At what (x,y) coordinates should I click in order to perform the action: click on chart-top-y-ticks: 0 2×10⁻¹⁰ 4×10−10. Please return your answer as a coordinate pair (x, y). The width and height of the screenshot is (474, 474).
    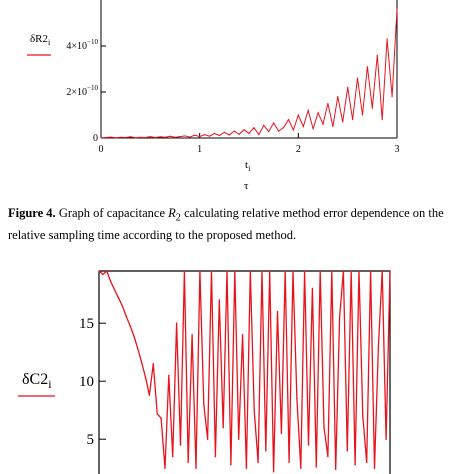
    Looking at the image, I should click on (86, 91).